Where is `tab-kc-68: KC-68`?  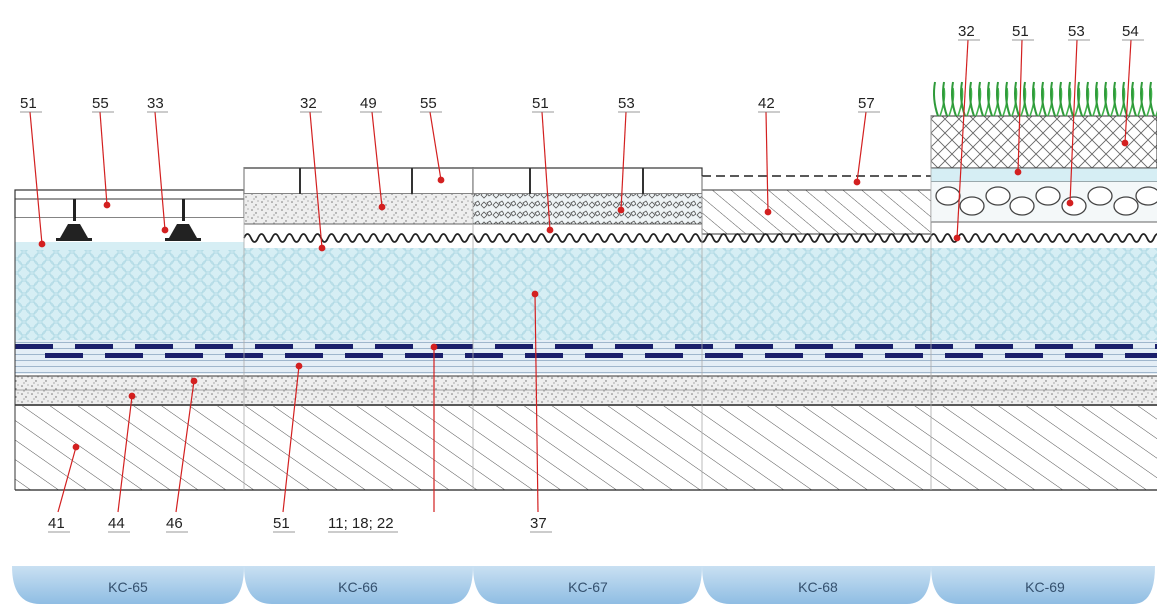 tab-kc-68: KC-68 is located at coordinates (816, 585).